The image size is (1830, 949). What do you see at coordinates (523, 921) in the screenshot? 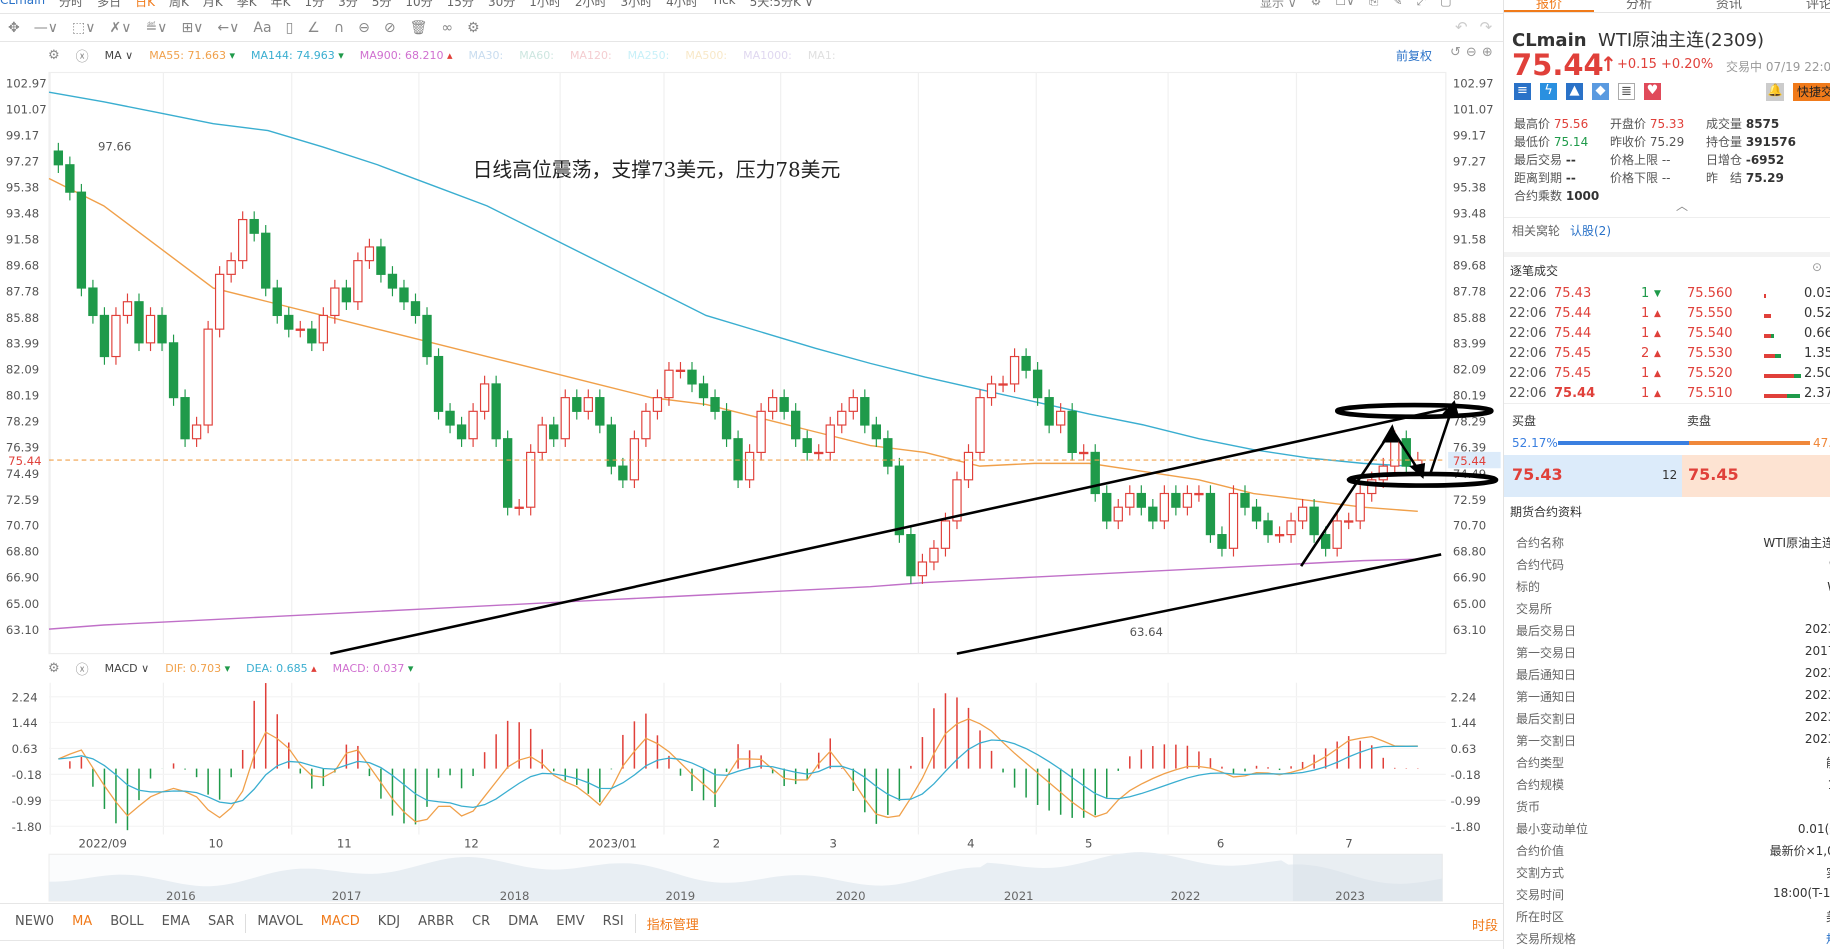
I see `indicator-tab-DMA: DMA` at bounding box center [523, 921].